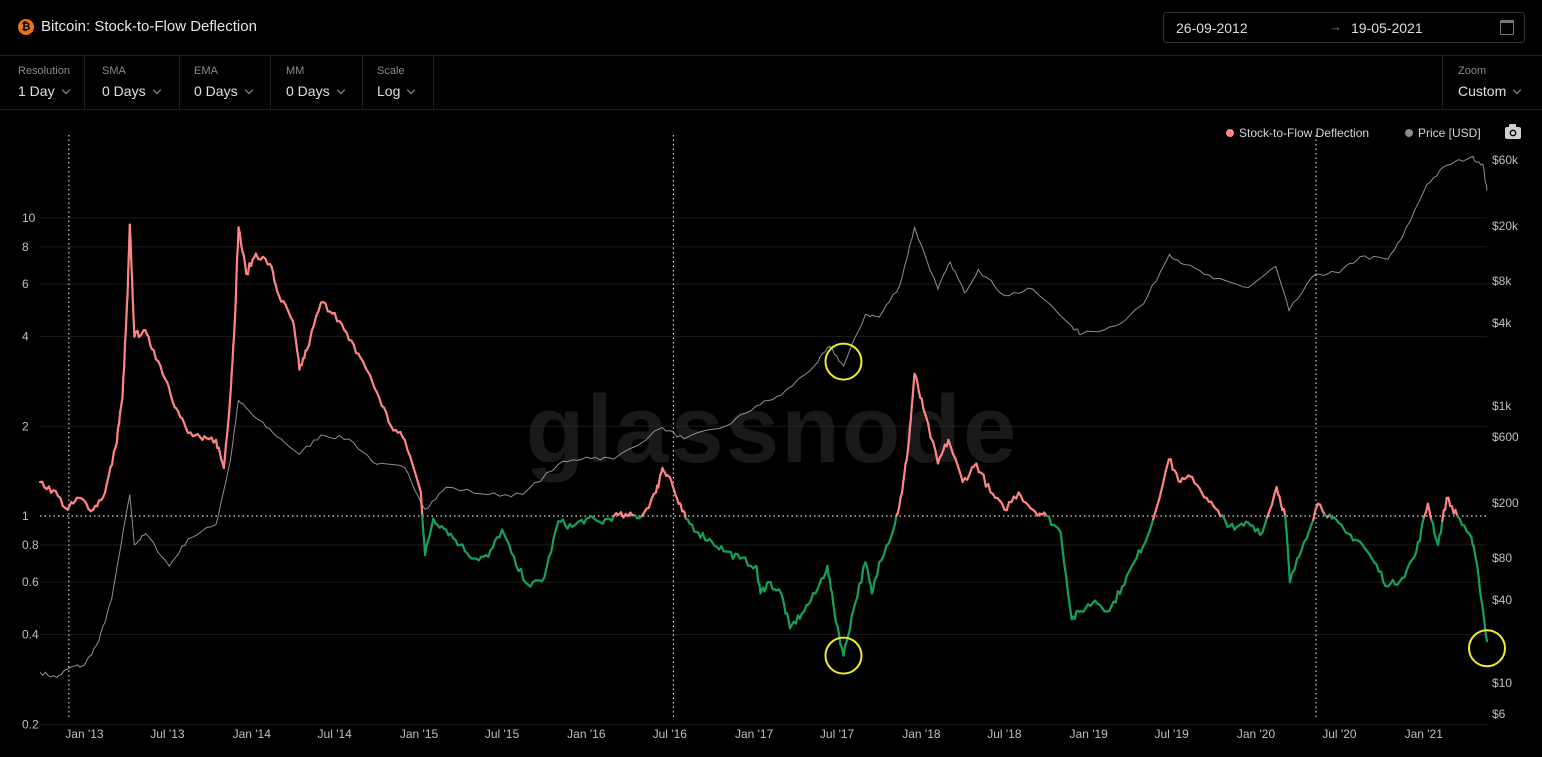 The height and width of the screenshot is (757, 1542). I want to click on mm-label: MM, so click(295, 71).